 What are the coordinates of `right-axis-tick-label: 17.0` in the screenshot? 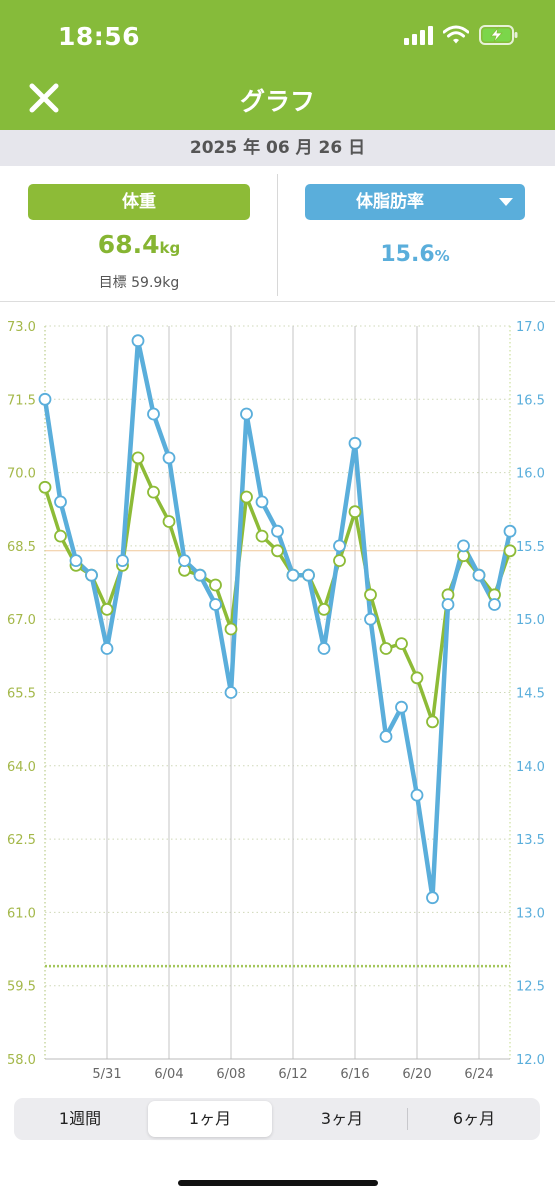 It's located at (530, 327).